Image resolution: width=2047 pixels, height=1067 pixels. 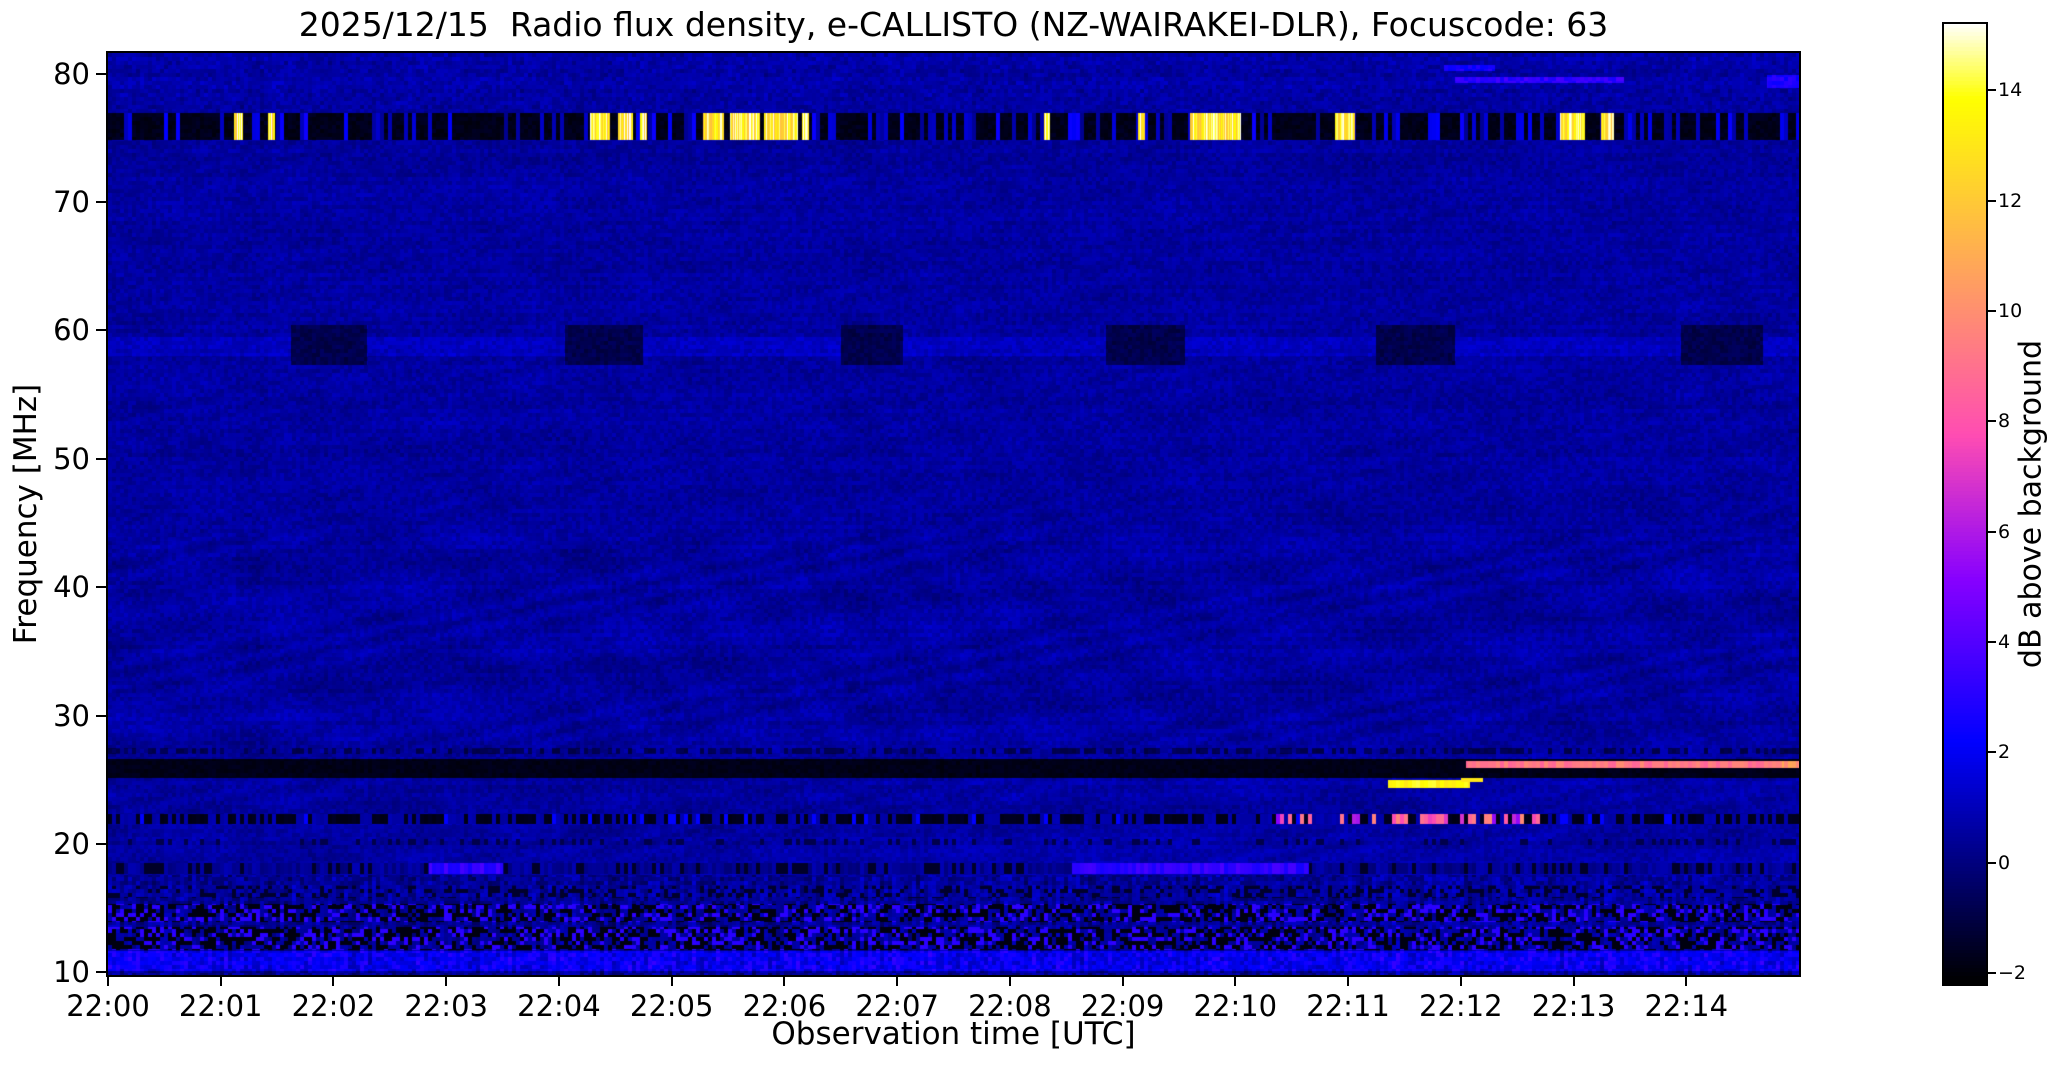 What do you see at coordinates (71, 458) in the screenshot?
I see `y-tick-label: 50` at bounding box center [71, 458].